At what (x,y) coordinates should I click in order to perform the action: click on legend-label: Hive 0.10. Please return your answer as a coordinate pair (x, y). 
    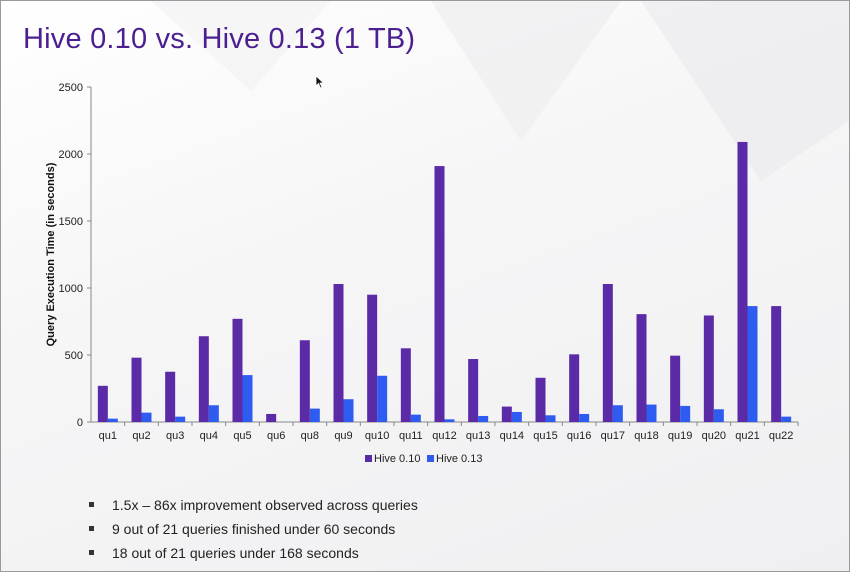
    Looking at the image, I should click on (397, 459).